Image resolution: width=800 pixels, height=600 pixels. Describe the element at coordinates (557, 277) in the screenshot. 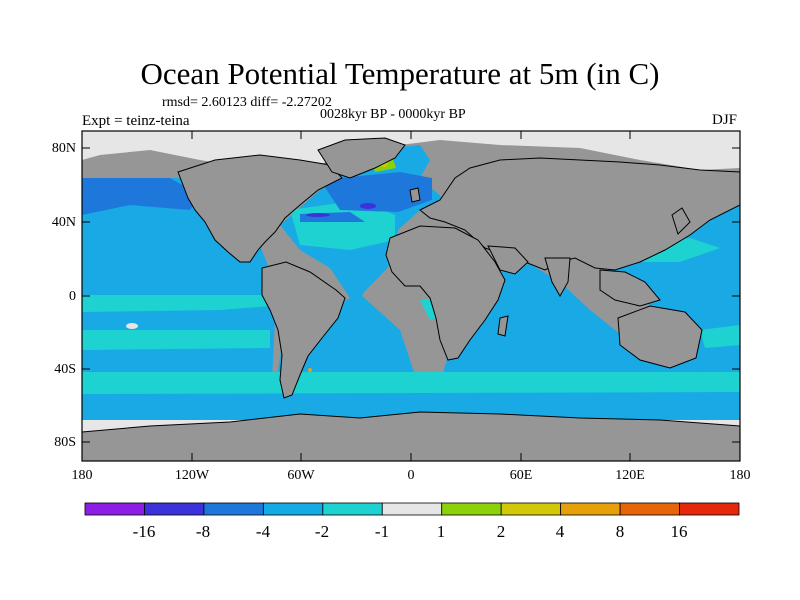

I see `india` at that location.